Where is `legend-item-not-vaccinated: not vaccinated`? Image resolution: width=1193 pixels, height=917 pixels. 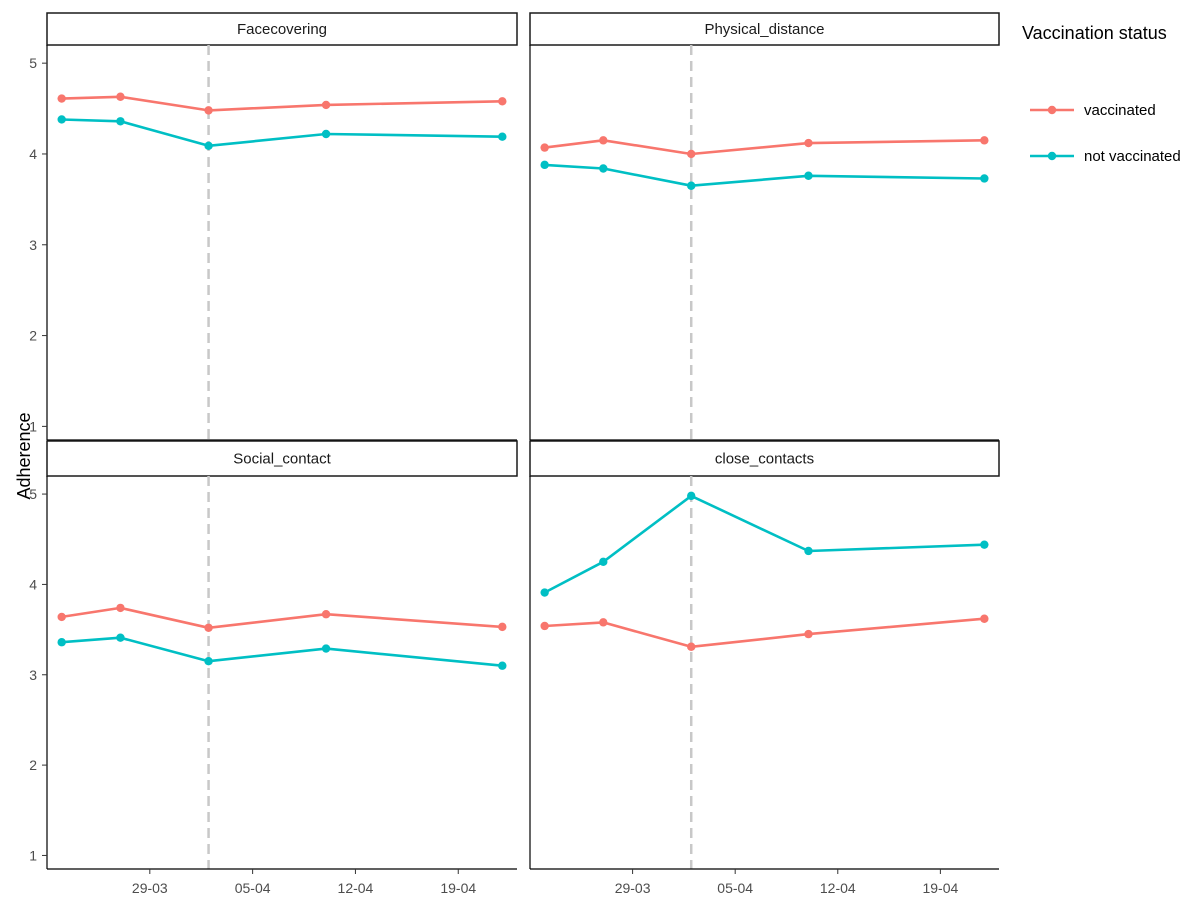
legend-item-not-vaccinated: not vaccinated is located at coordinates (1105, 156).